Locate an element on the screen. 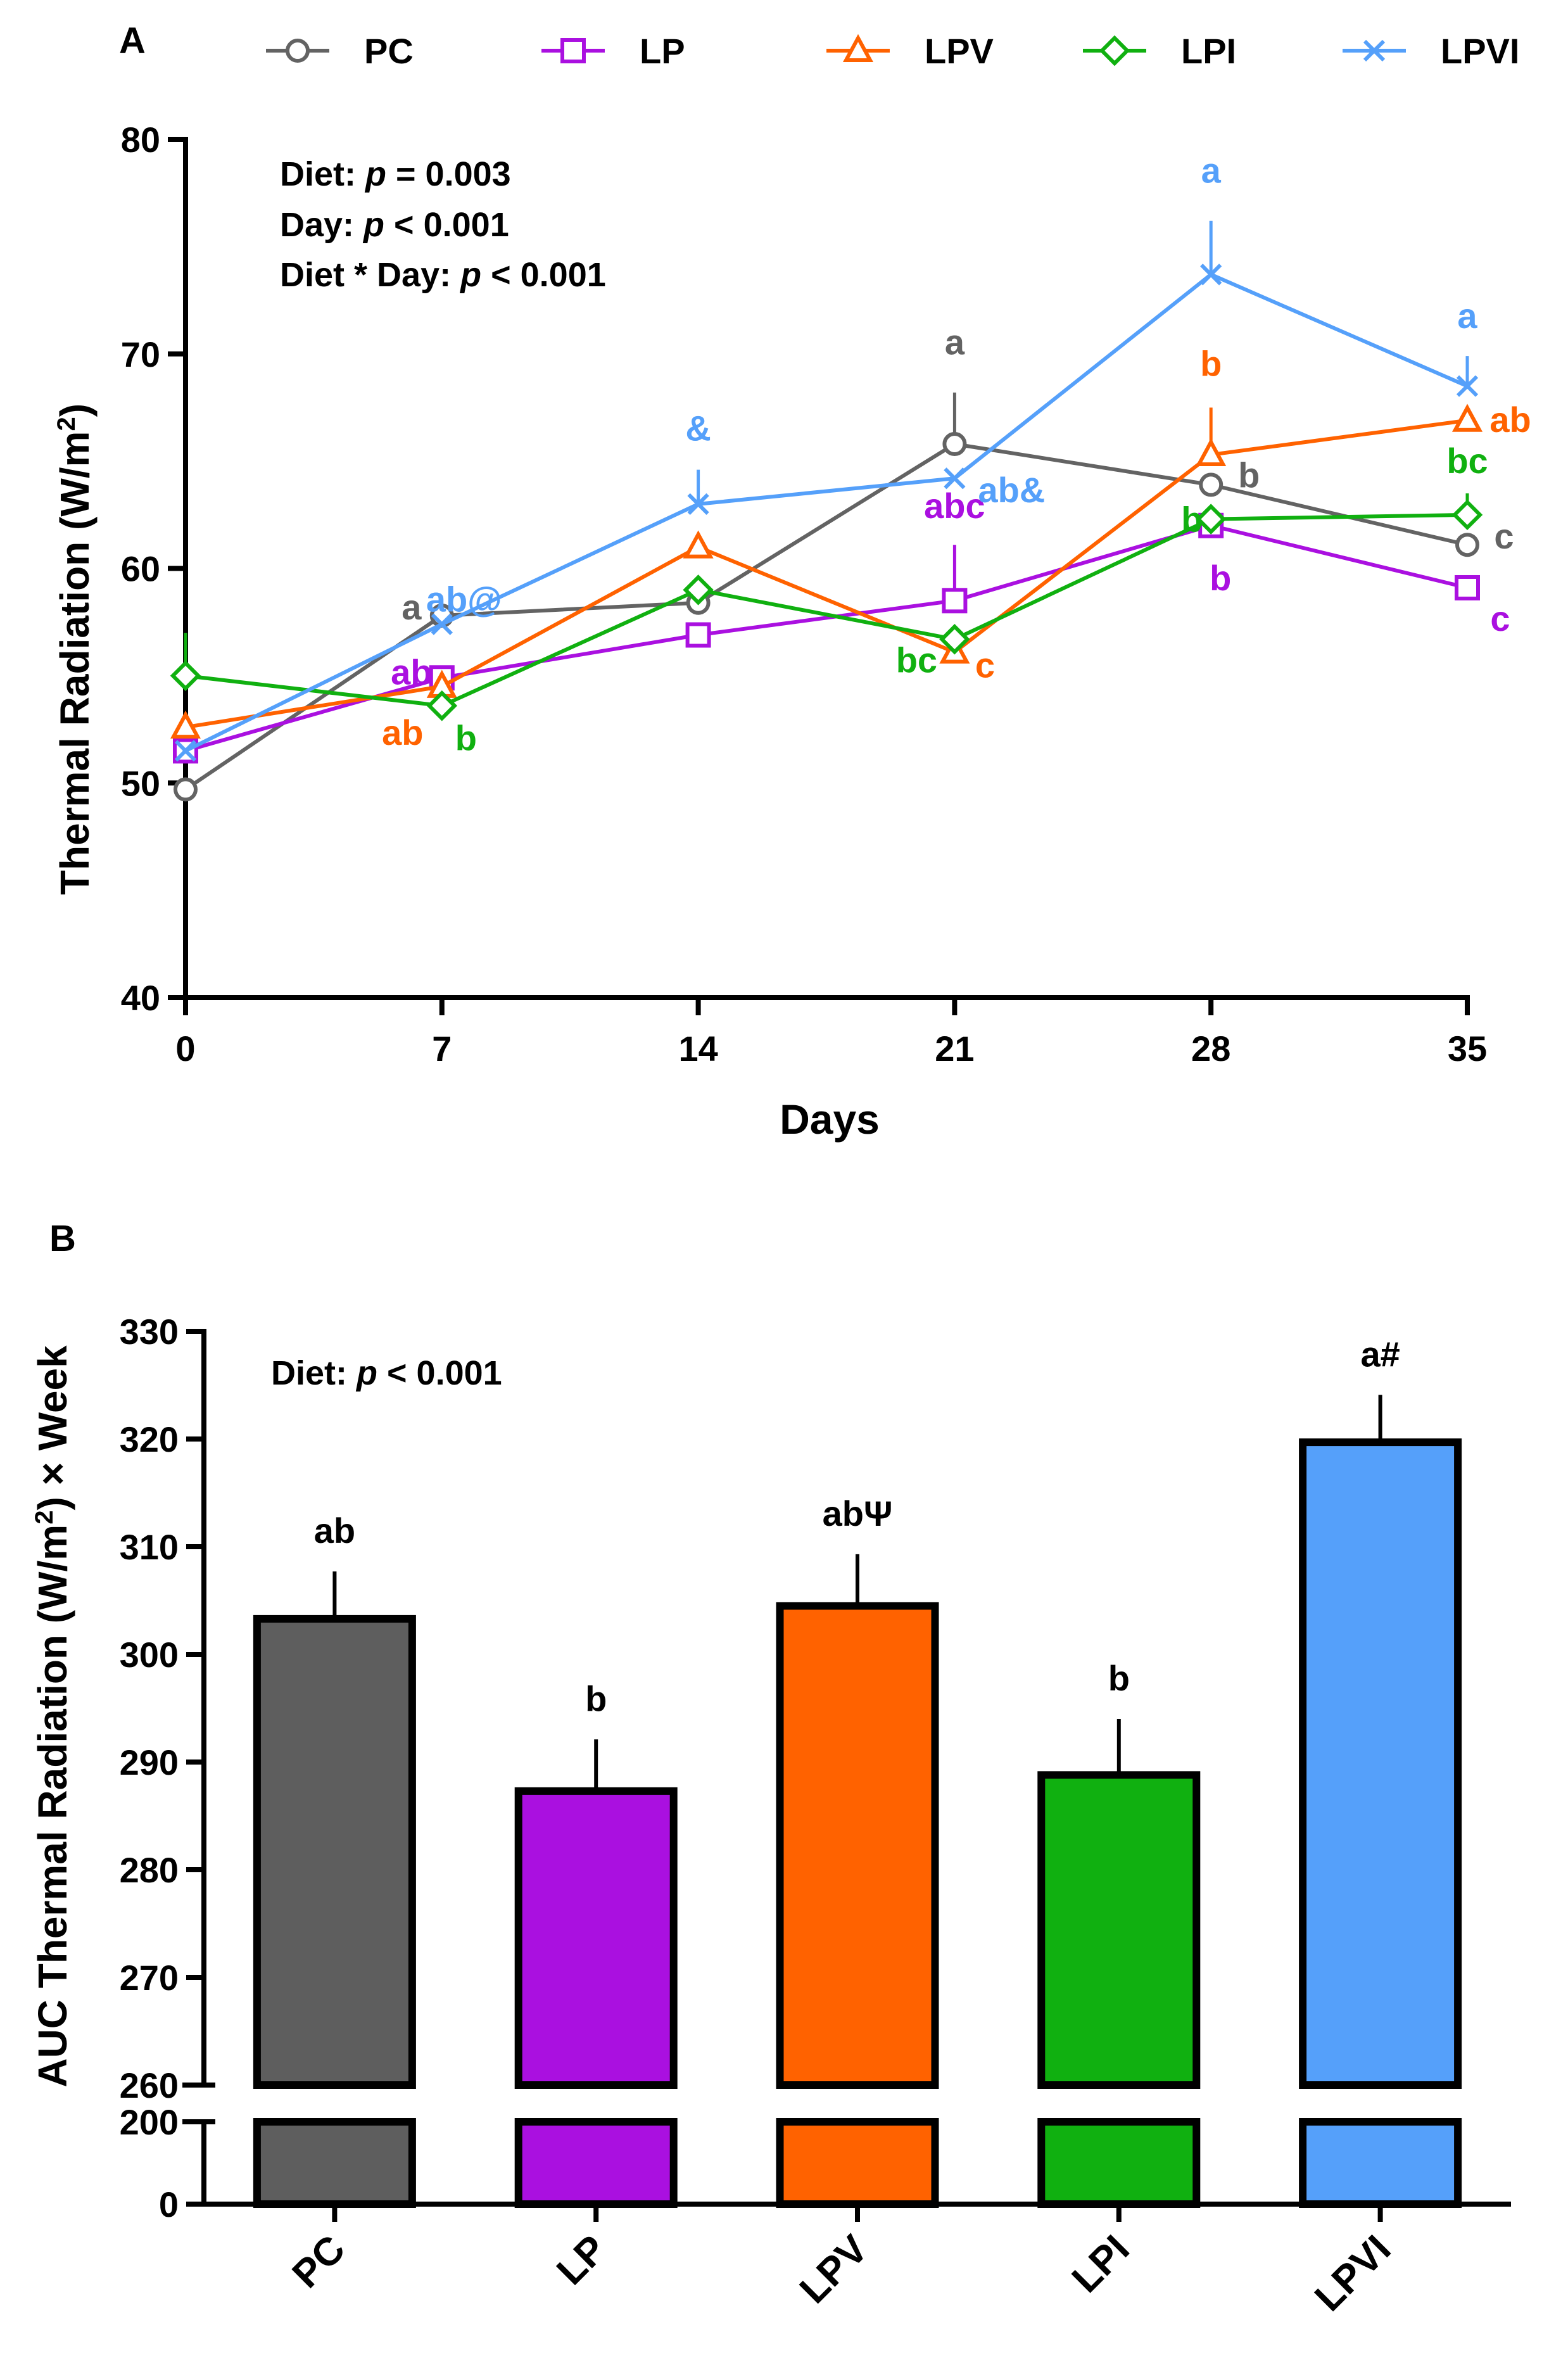  sig-letter-lp: c is located at coordinates (1500, 619).